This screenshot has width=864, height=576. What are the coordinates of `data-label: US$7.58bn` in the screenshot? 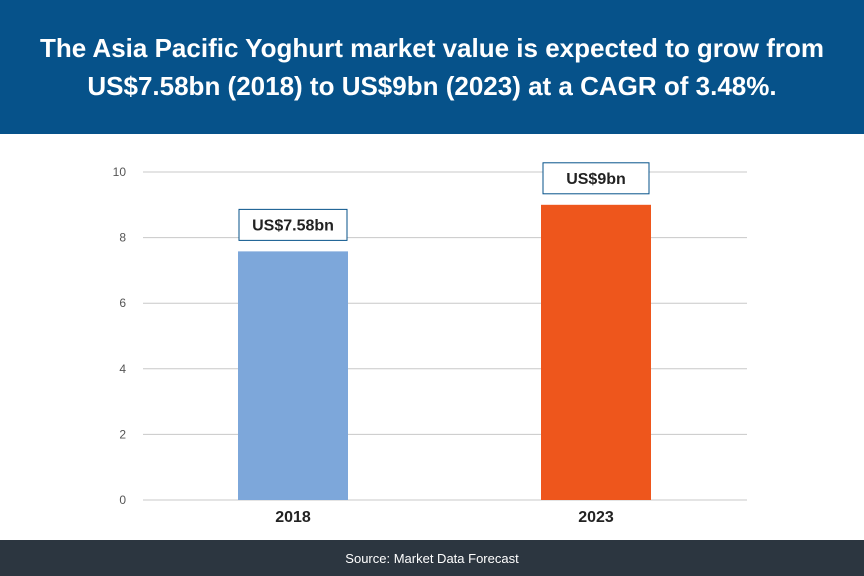 It's located at (293, 225).